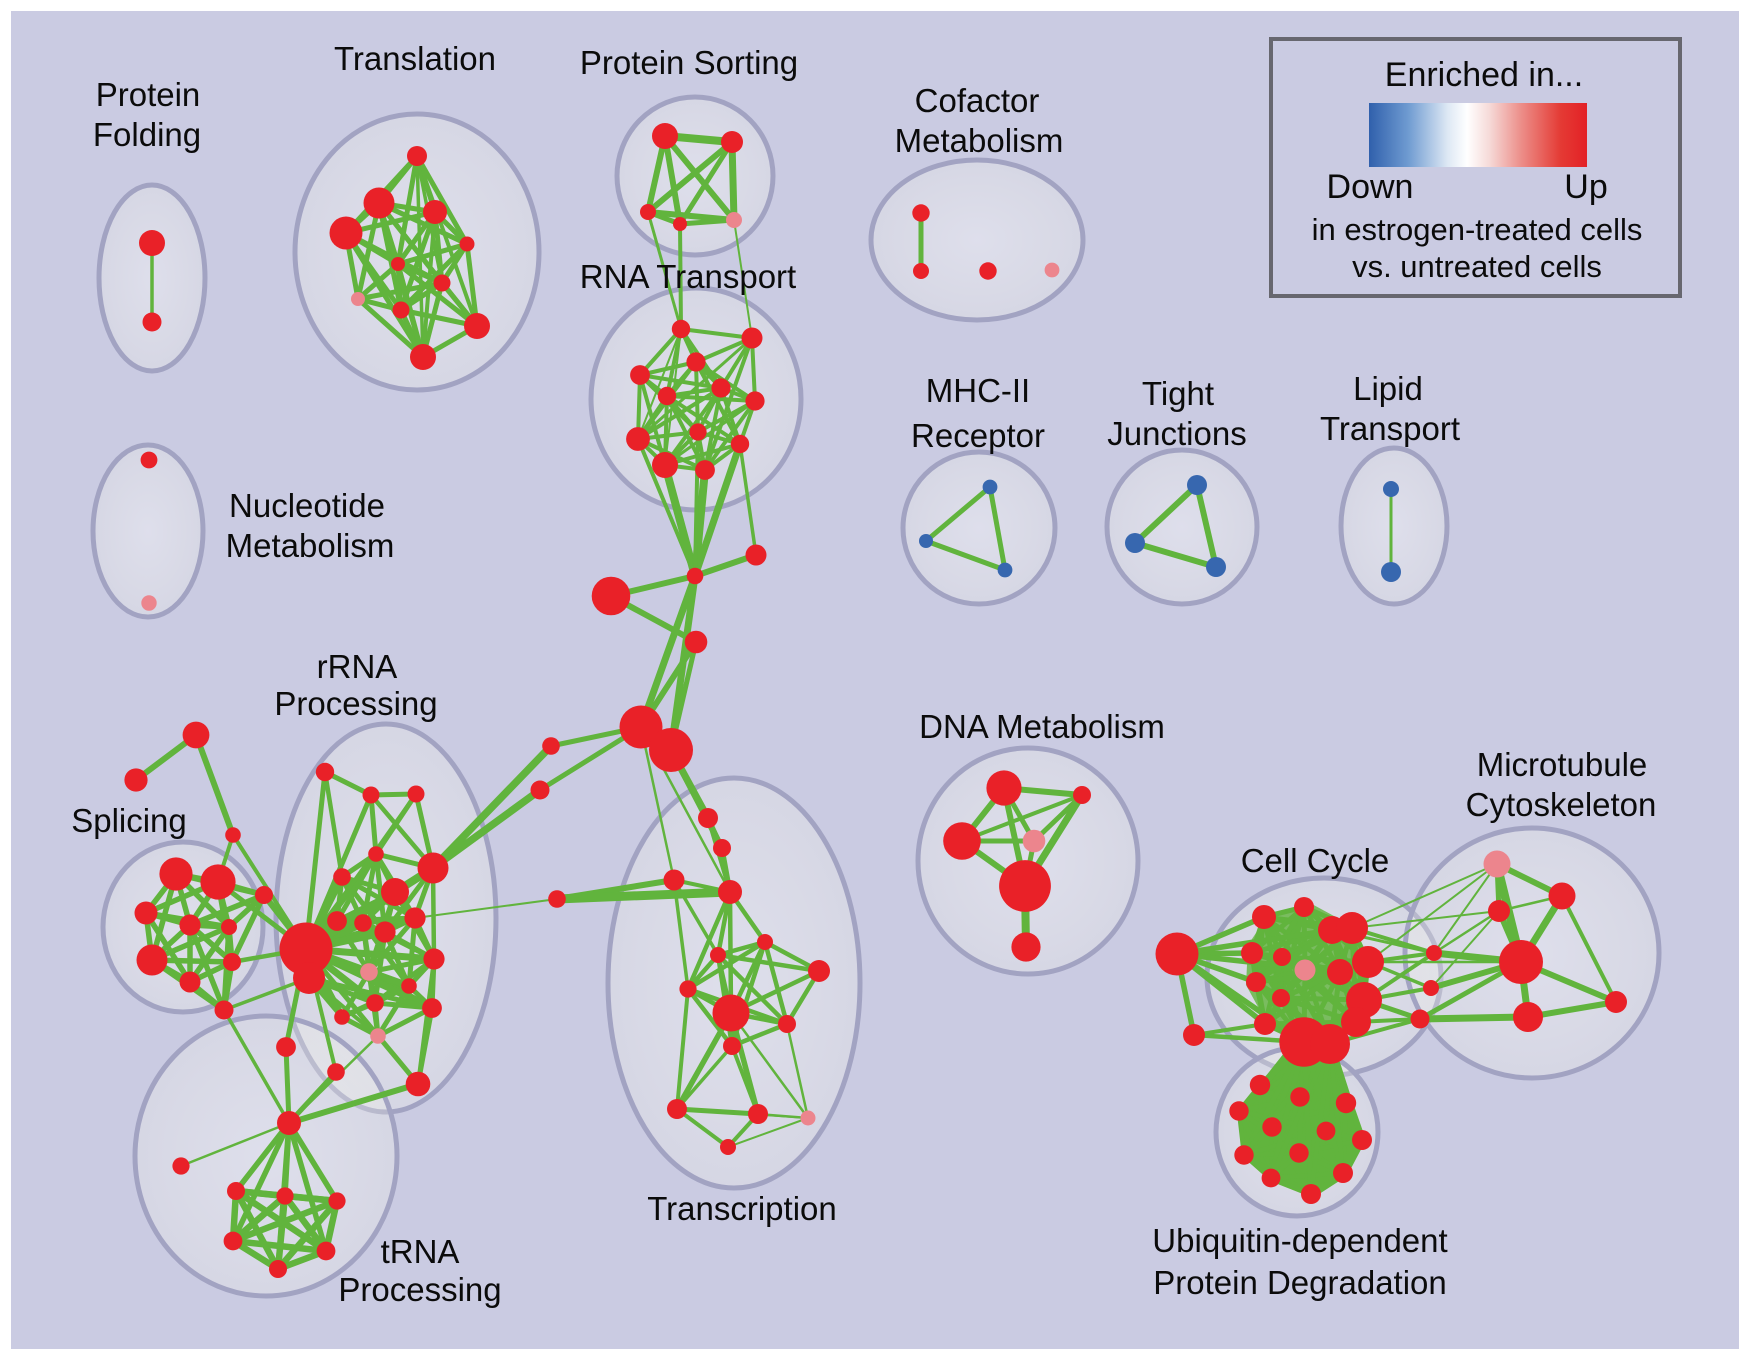 This screenshot has height=1365, width=1750. What do you see at coordinates (978, 435) in the screenshot?
I see `svg-text: Receptor` at bounding box center [978, 435].